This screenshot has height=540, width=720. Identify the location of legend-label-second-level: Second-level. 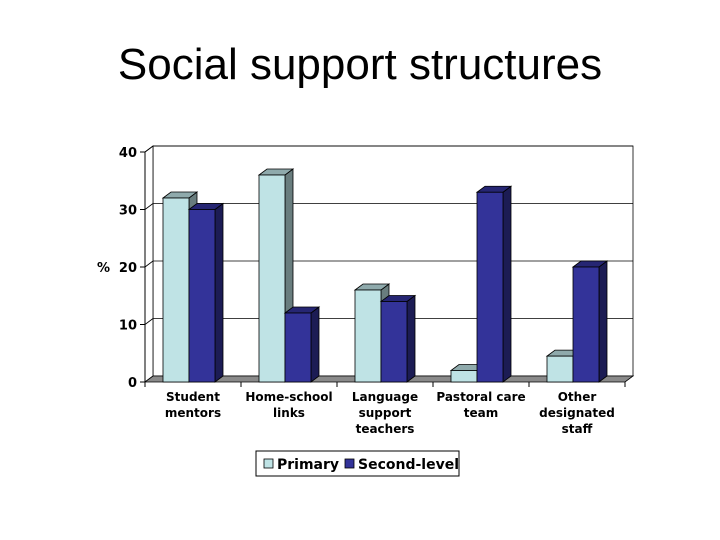
(408, 465).